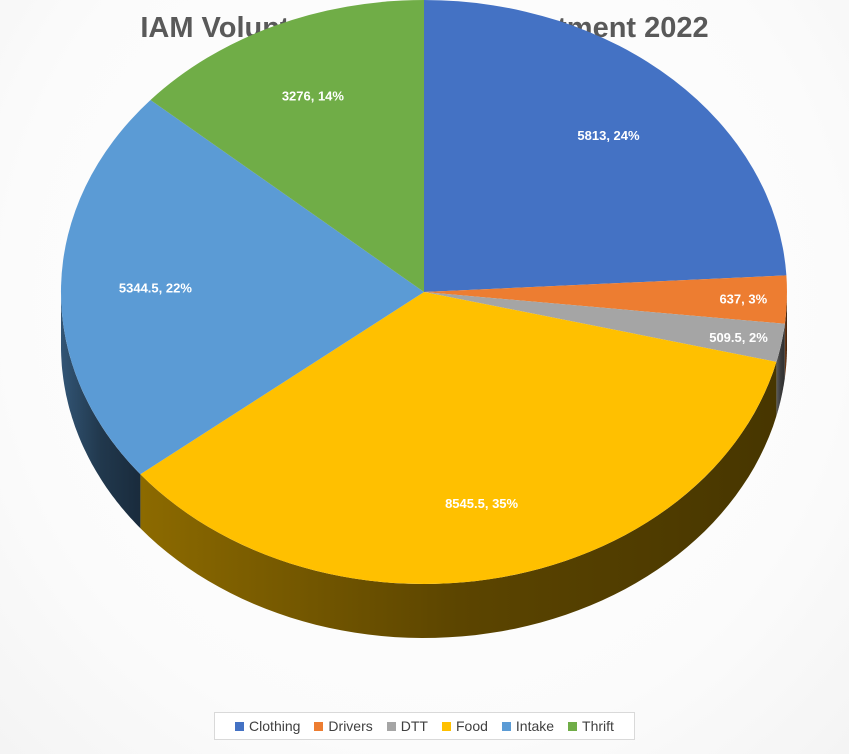  What do you see at coordinates (598, 726) in the screenshot?
I see `legend-label-thrift: Thrift` at bounding box center [598, 726].